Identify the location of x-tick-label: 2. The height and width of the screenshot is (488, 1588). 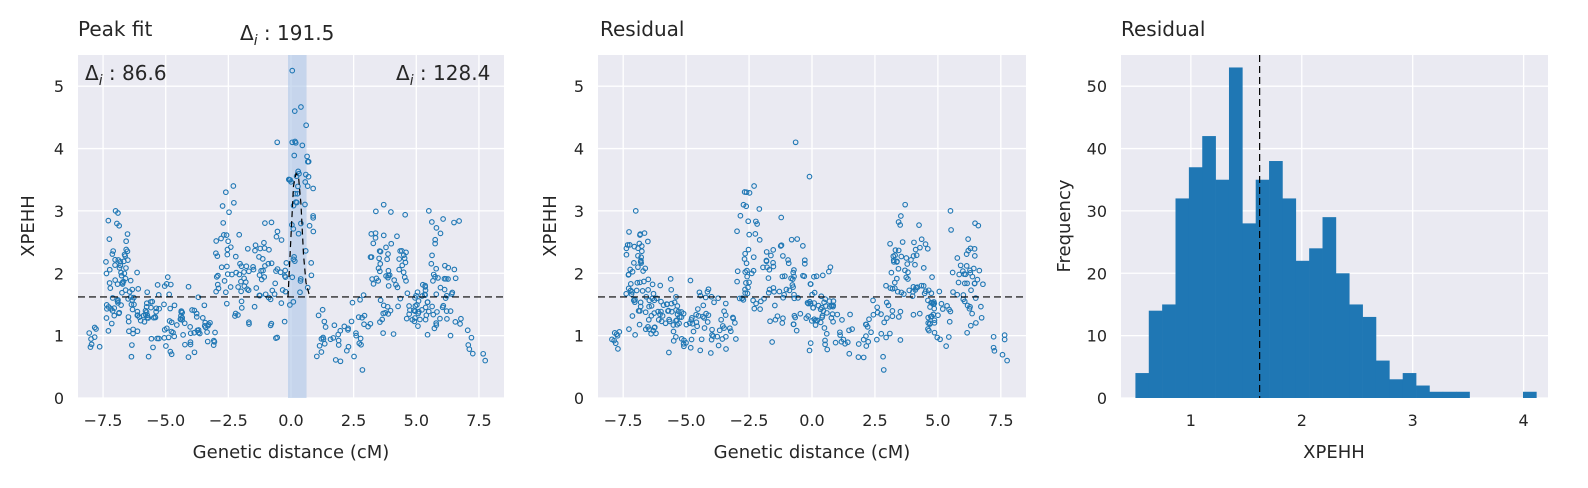
(1302, 420).